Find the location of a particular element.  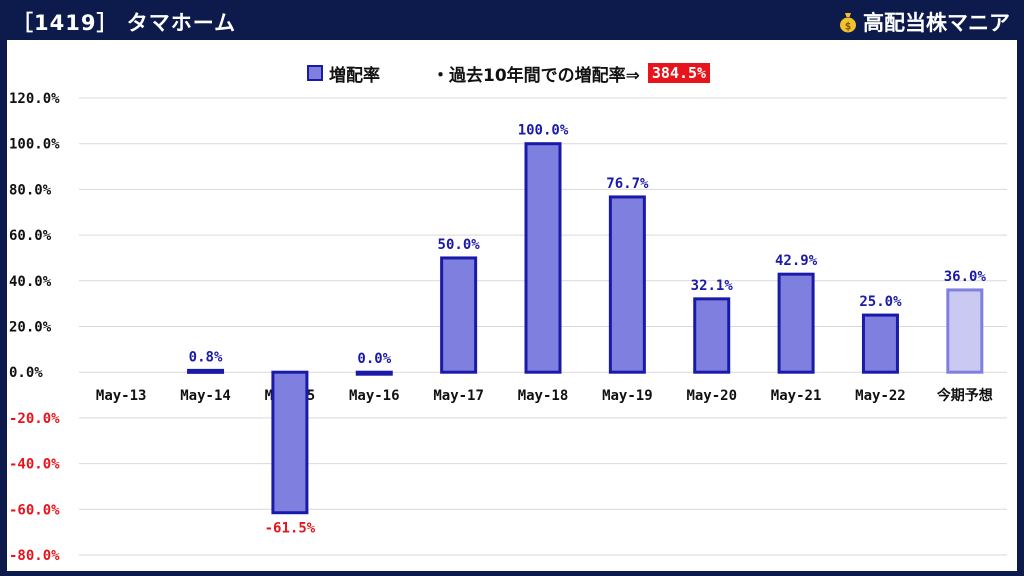

y-tick-label: 120.0% is located at coordinates (34, 99).